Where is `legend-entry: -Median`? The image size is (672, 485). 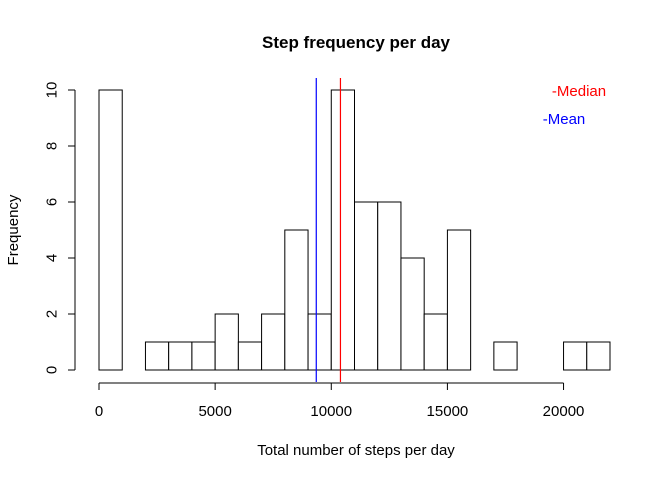 legend-entry: -Median is located at coordinates (579, 91).